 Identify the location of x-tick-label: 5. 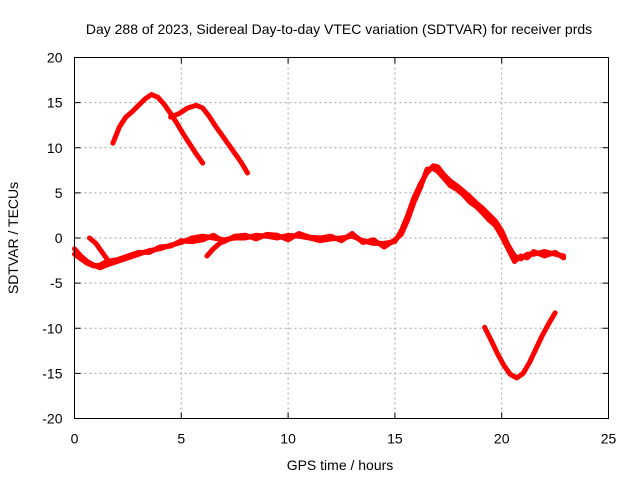
(181, 439).